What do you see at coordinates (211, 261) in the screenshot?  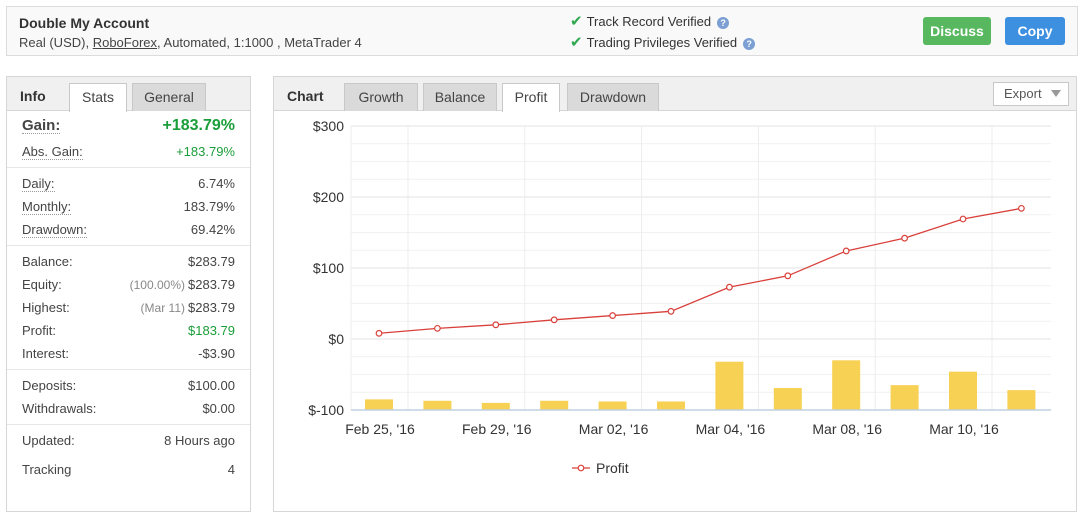 I see `balance-value: $283.79` at bounding box center [211, 261].